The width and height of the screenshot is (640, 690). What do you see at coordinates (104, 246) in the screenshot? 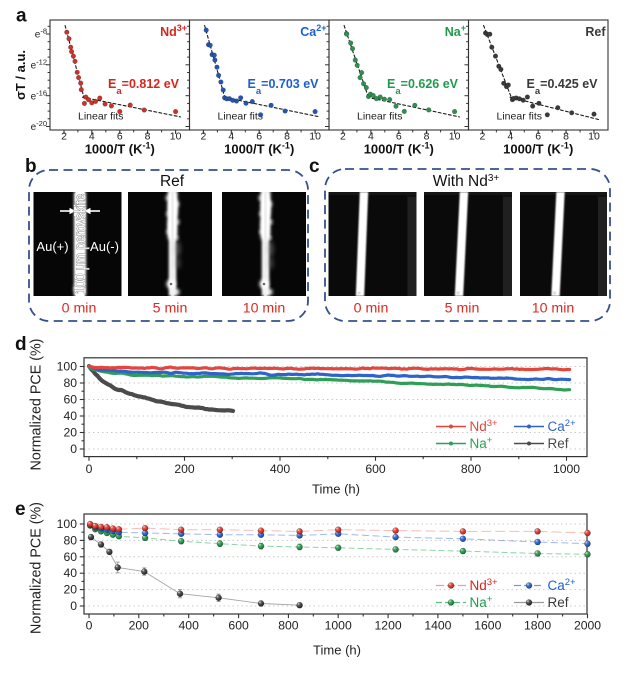
I see `svg-text: Au(-)` at bounding box center [104, 246].